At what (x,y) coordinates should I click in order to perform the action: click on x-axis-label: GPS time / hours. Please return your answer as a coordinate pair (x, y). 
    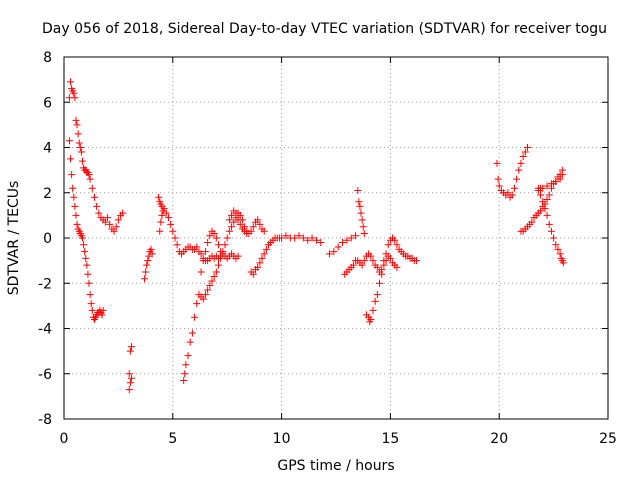
    Looking at the image, I should click on (335, 466).